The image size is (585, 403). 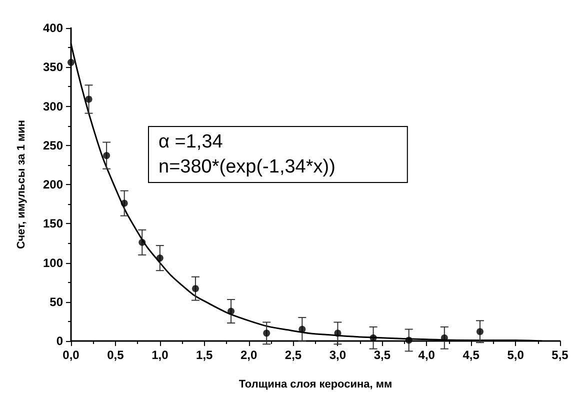 I want to click on y-tick-label: 250, so click(x=53, y=145).